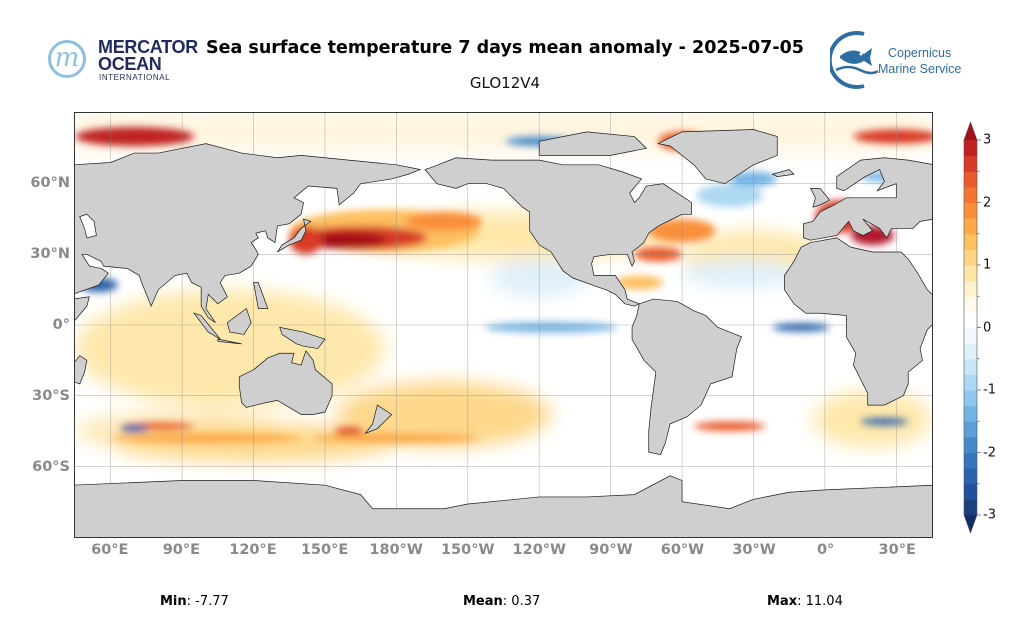 The image size is (1024, 637). I want to click on stat-max-label: Max, so click(782, 601).